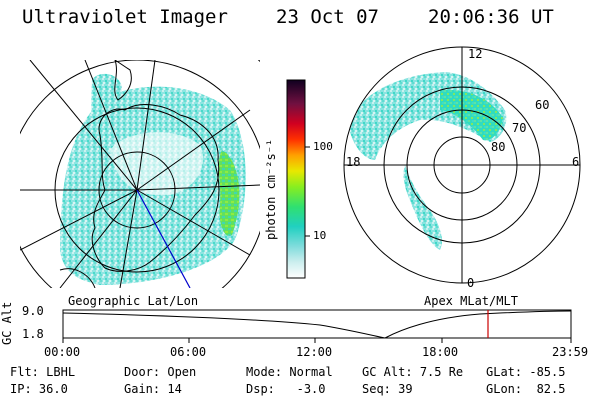 This screenshot has width=600, height=400. Describe the element at coordinates (570, 352) in the screenshot. I see `altitude-xtick-2359: 23:59` at that location.